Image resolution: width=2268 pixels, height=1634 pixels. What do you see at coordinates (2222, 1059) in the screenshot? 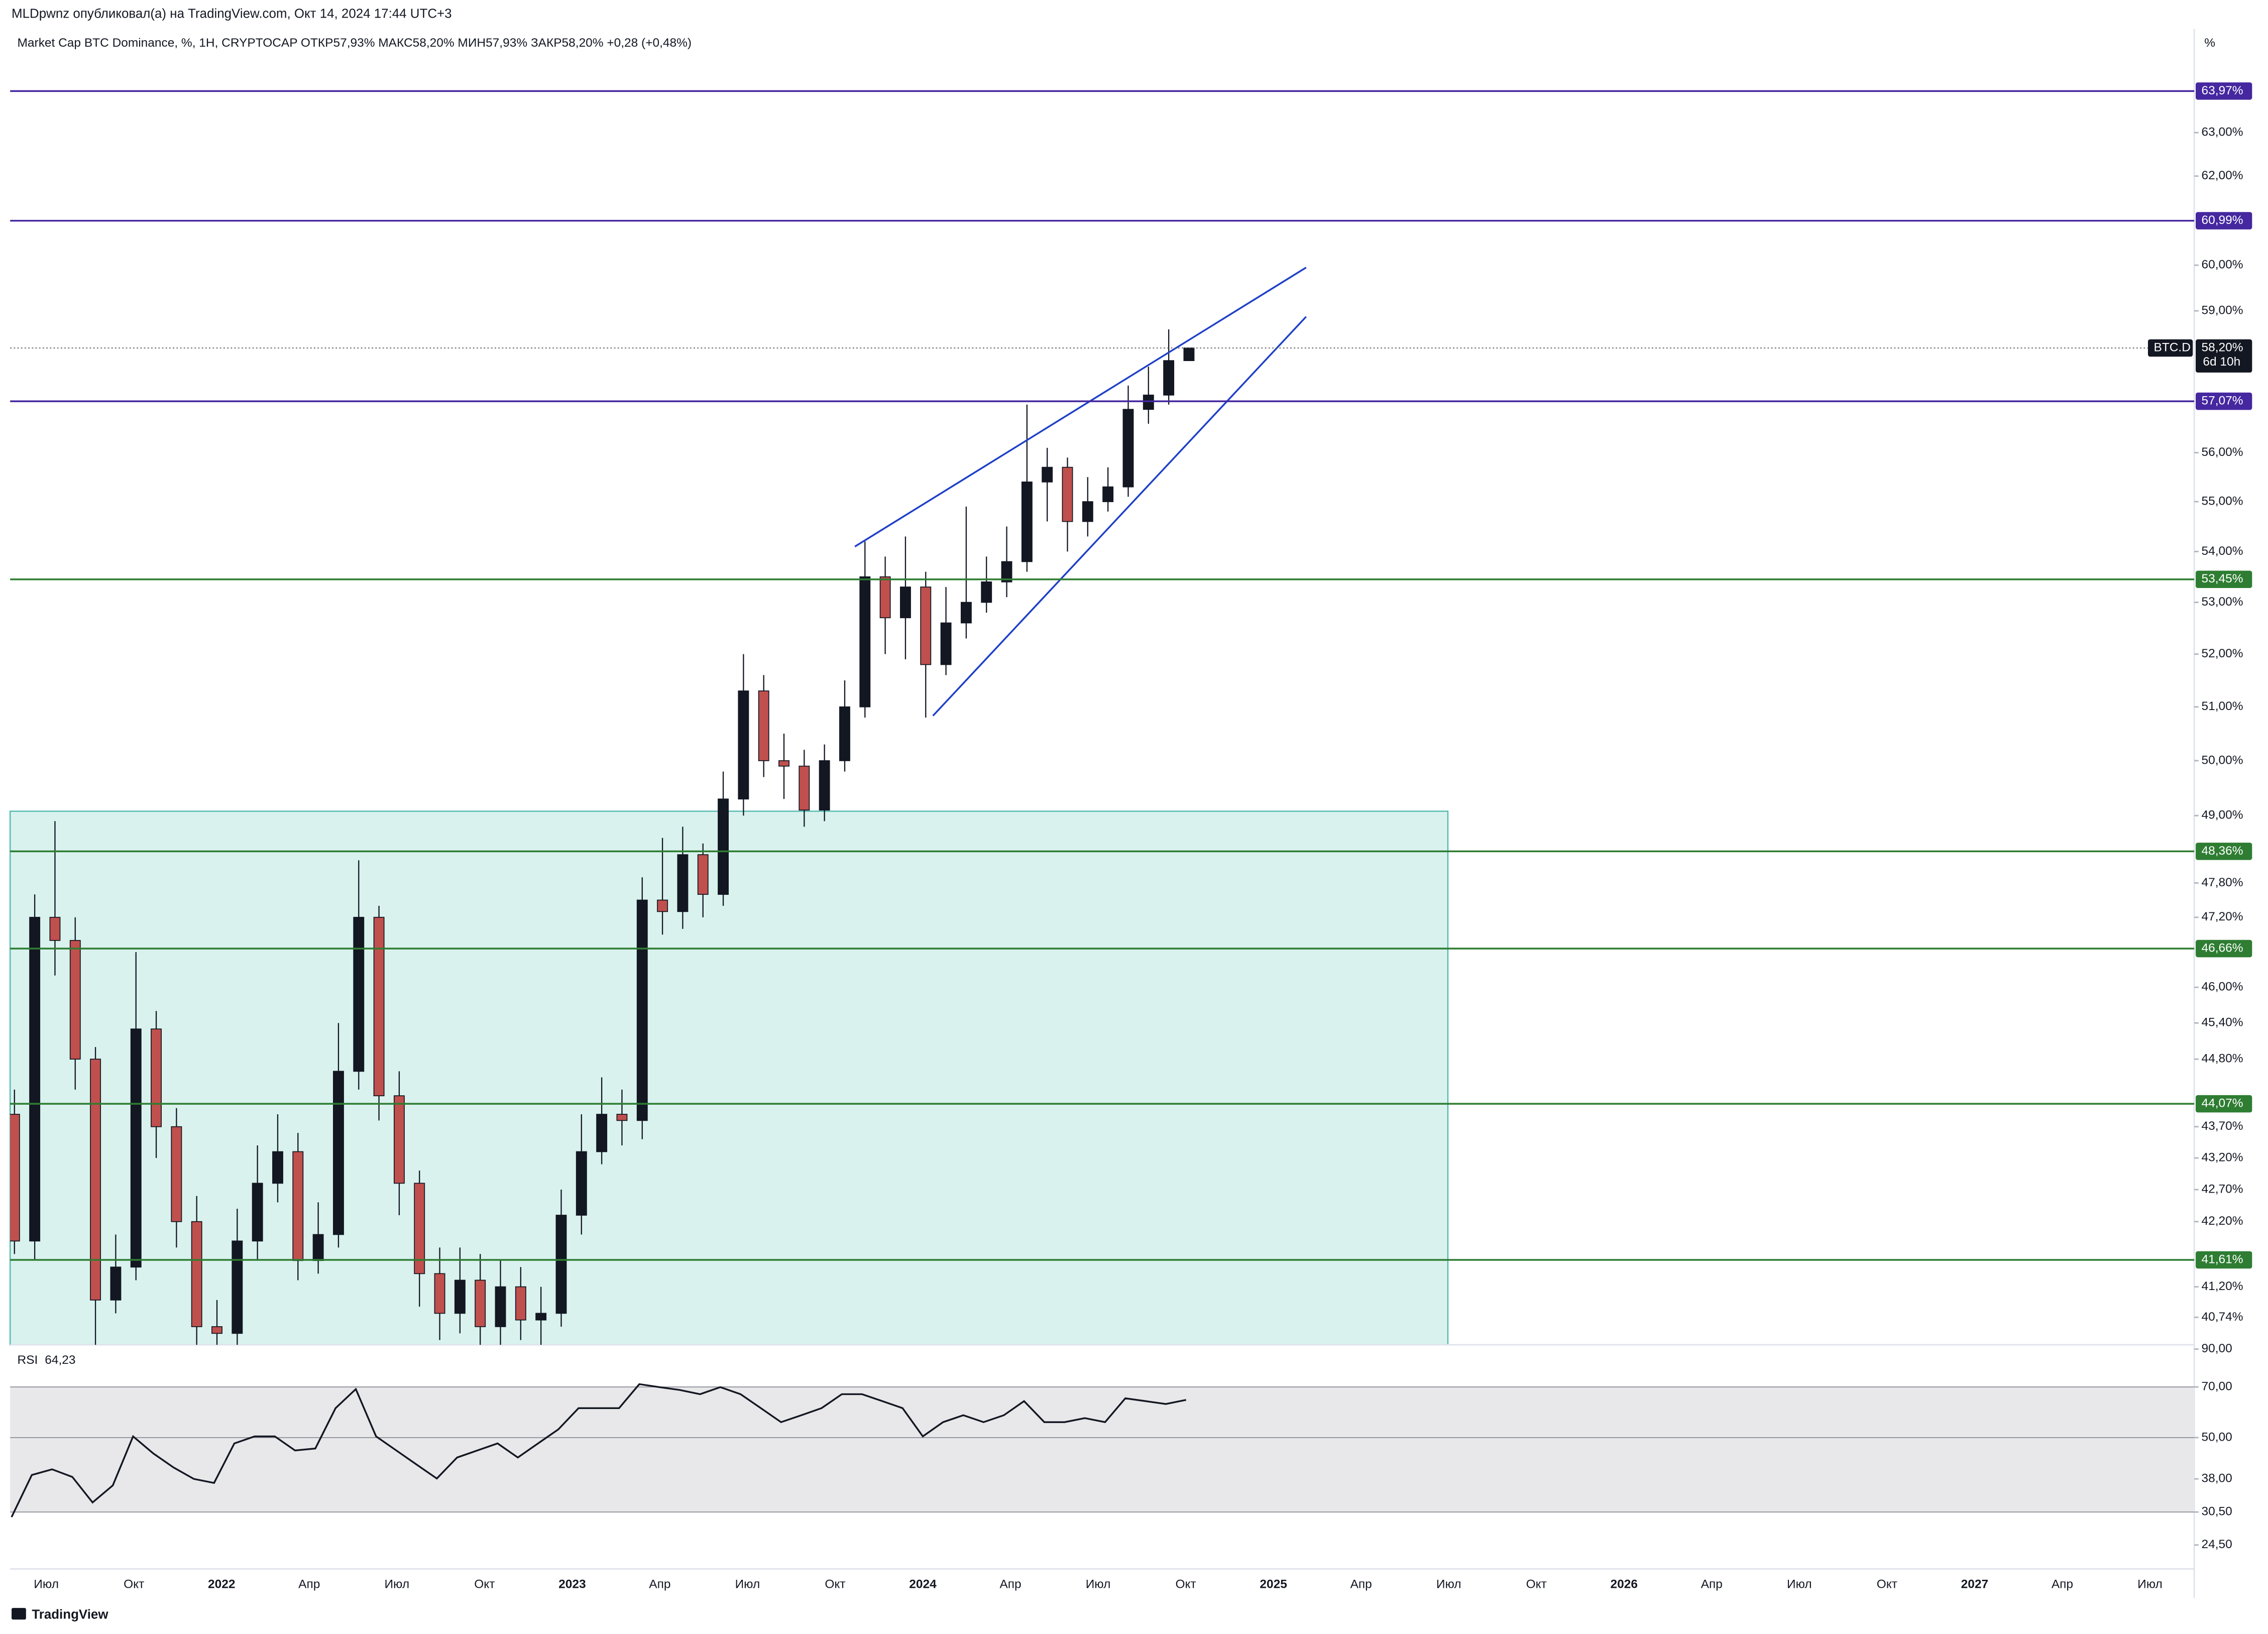
I see `y-tick-label: 44,80%` at bounding box center [2222, 1059].